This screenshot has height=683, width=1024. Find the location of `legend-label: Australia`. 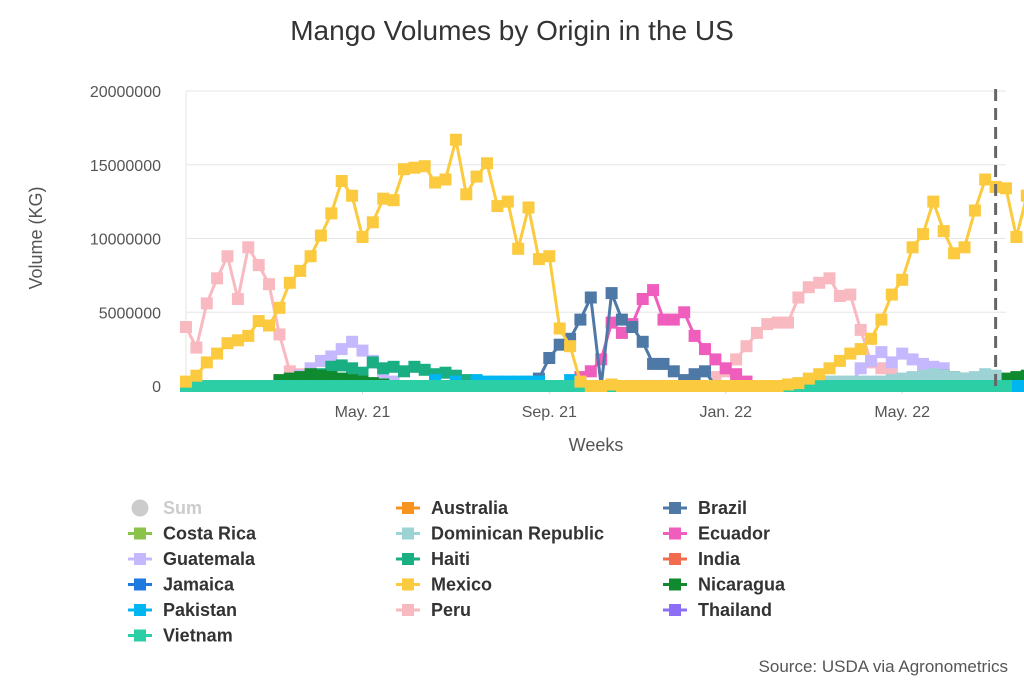

legend-label: Australia is located at coordinates (470, 508).